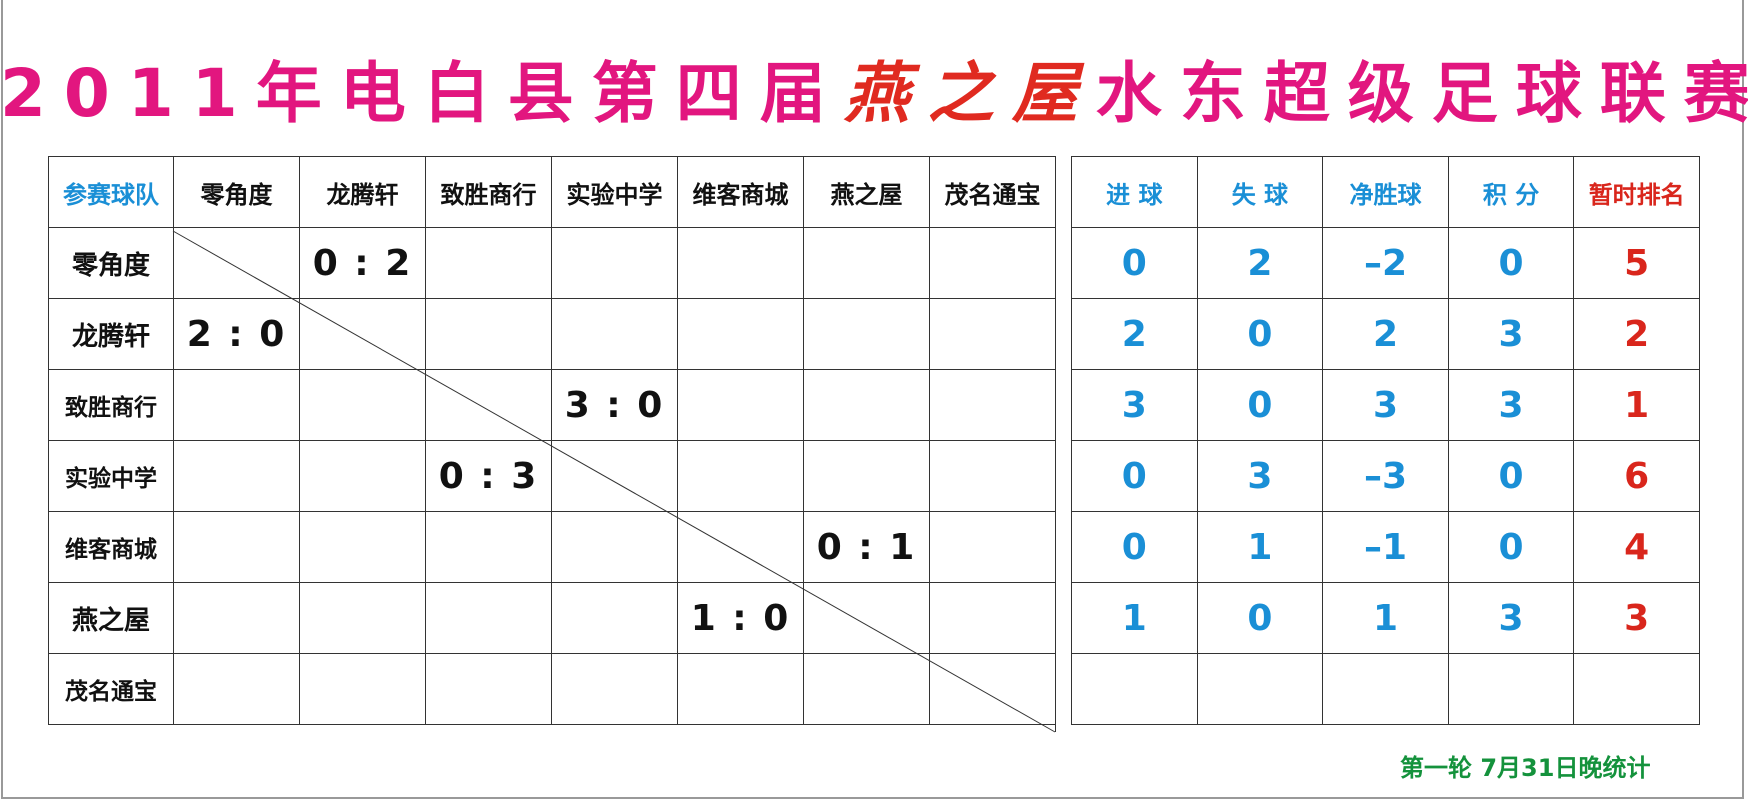  Describe the element at coordinates (1636, 263) in the screenshot. I see `rank-cell: 5` at that location.